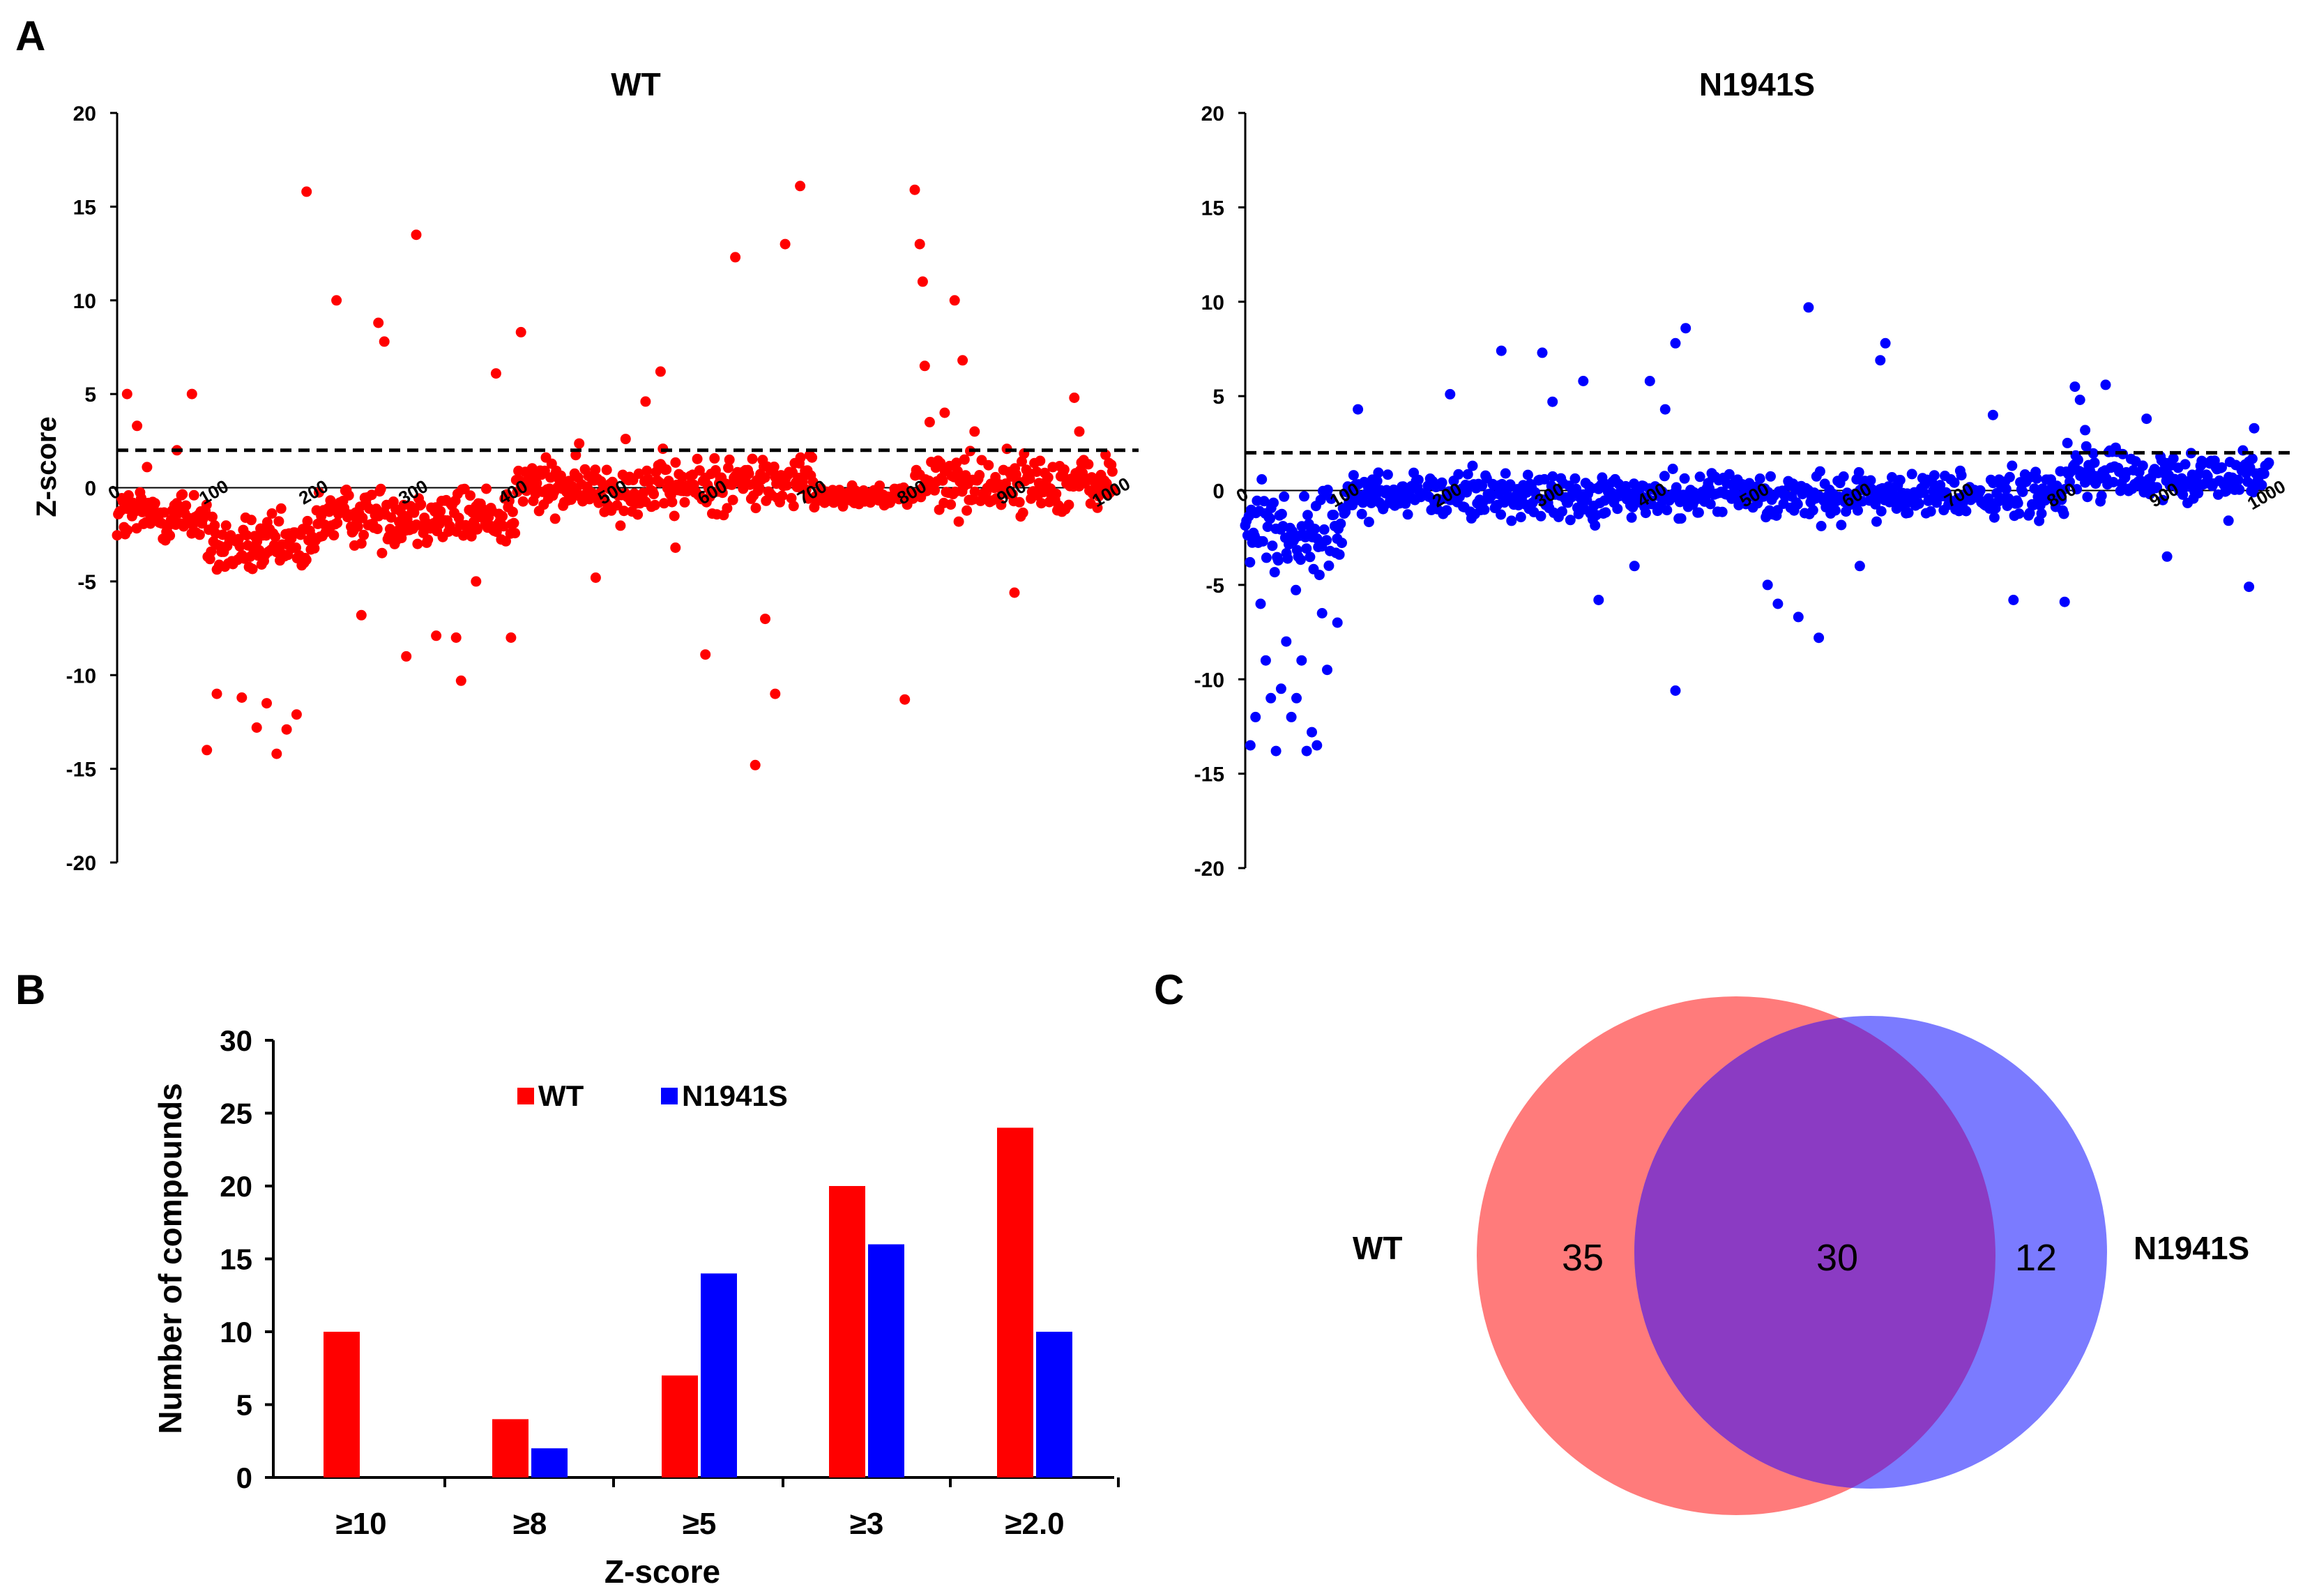 The image size is (2319, 1596). Describe the element at coordinates (1169, 989) in the screenshot. I see `panel-label-c: C` at that location.